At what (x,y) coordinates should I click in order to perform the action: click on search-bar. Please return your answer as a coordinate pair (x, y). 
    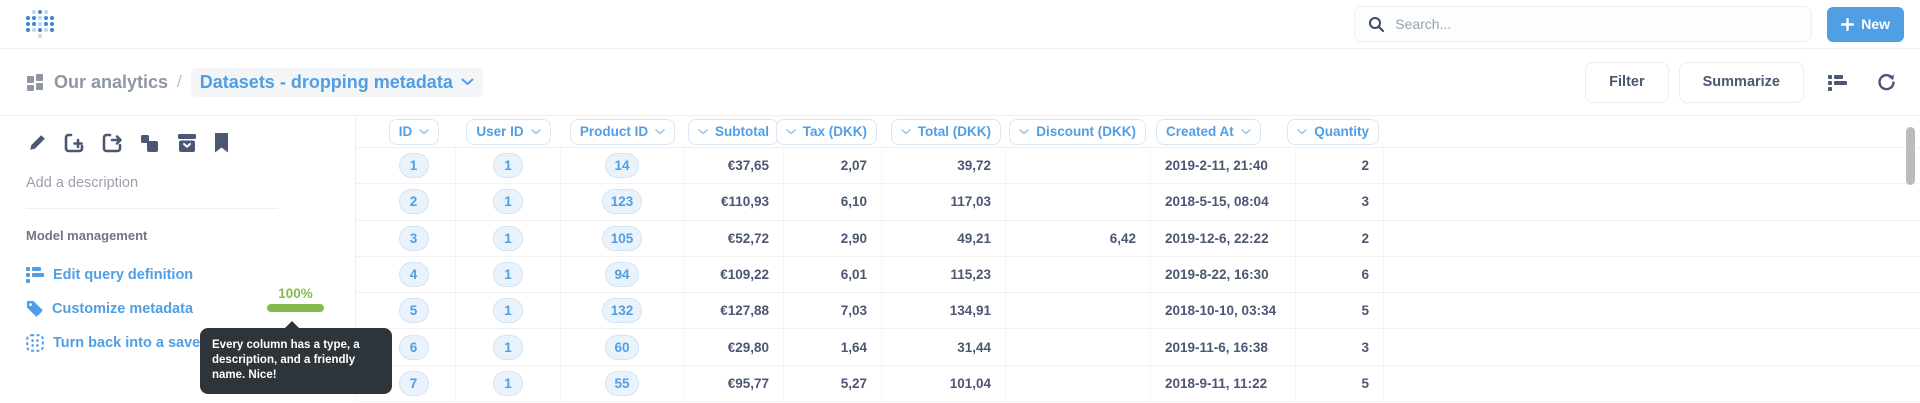
    Looking at the image, I should click on (1583, 24).